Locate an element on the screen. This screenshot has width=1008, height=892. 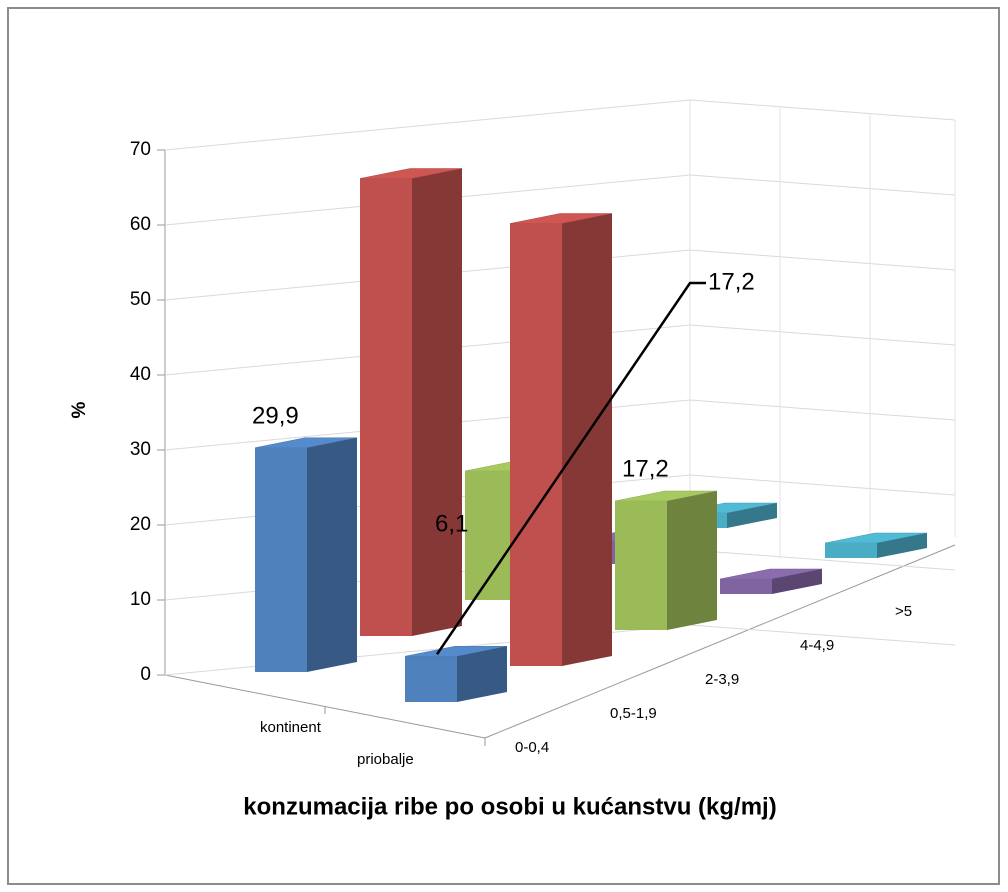
y-tick-label: 60 is located at coordinates (140, 224).